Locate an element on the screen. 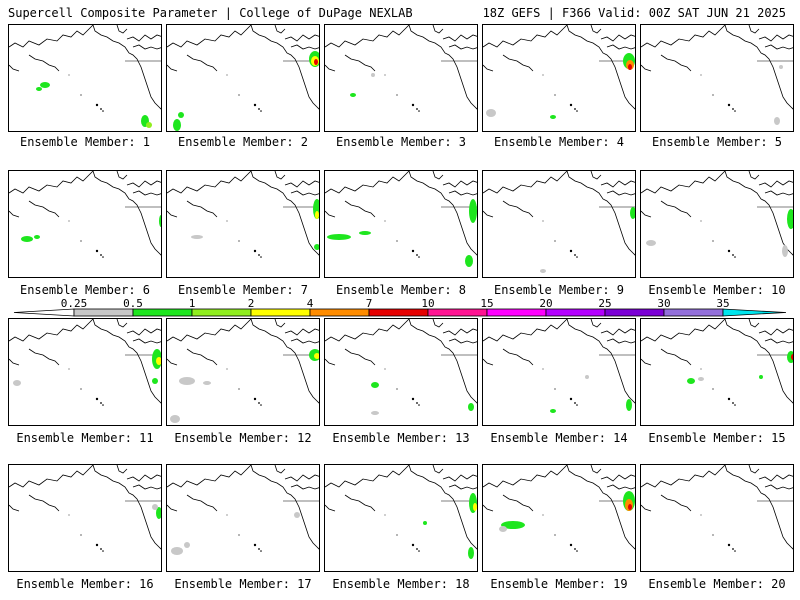 This screenshot has height=600, width=800. ensemble-member-label: Ensemble Member: 12 is located at coordinates (243, 438).